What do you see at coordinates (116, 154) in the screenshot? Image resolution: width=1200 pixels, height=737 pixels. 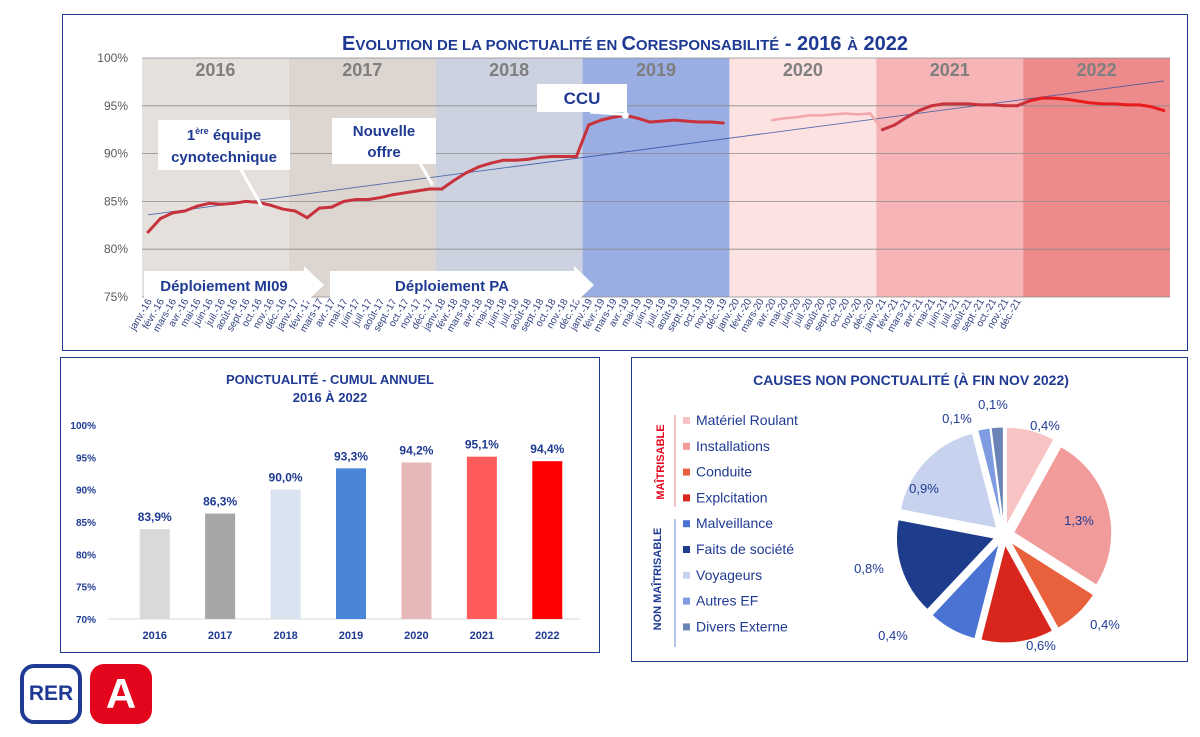 I see `y-tick-label: 90%` at bounding box center [116, 154].